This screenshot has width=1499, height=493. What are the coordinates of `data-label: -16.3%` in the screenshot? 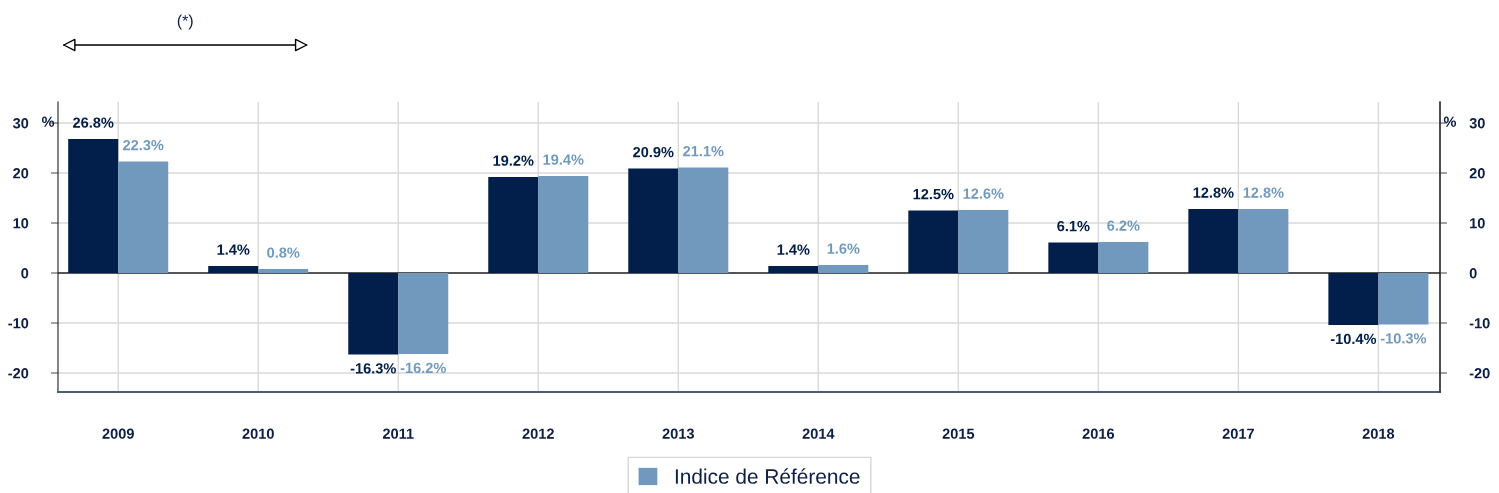 It's located at (373, 368).